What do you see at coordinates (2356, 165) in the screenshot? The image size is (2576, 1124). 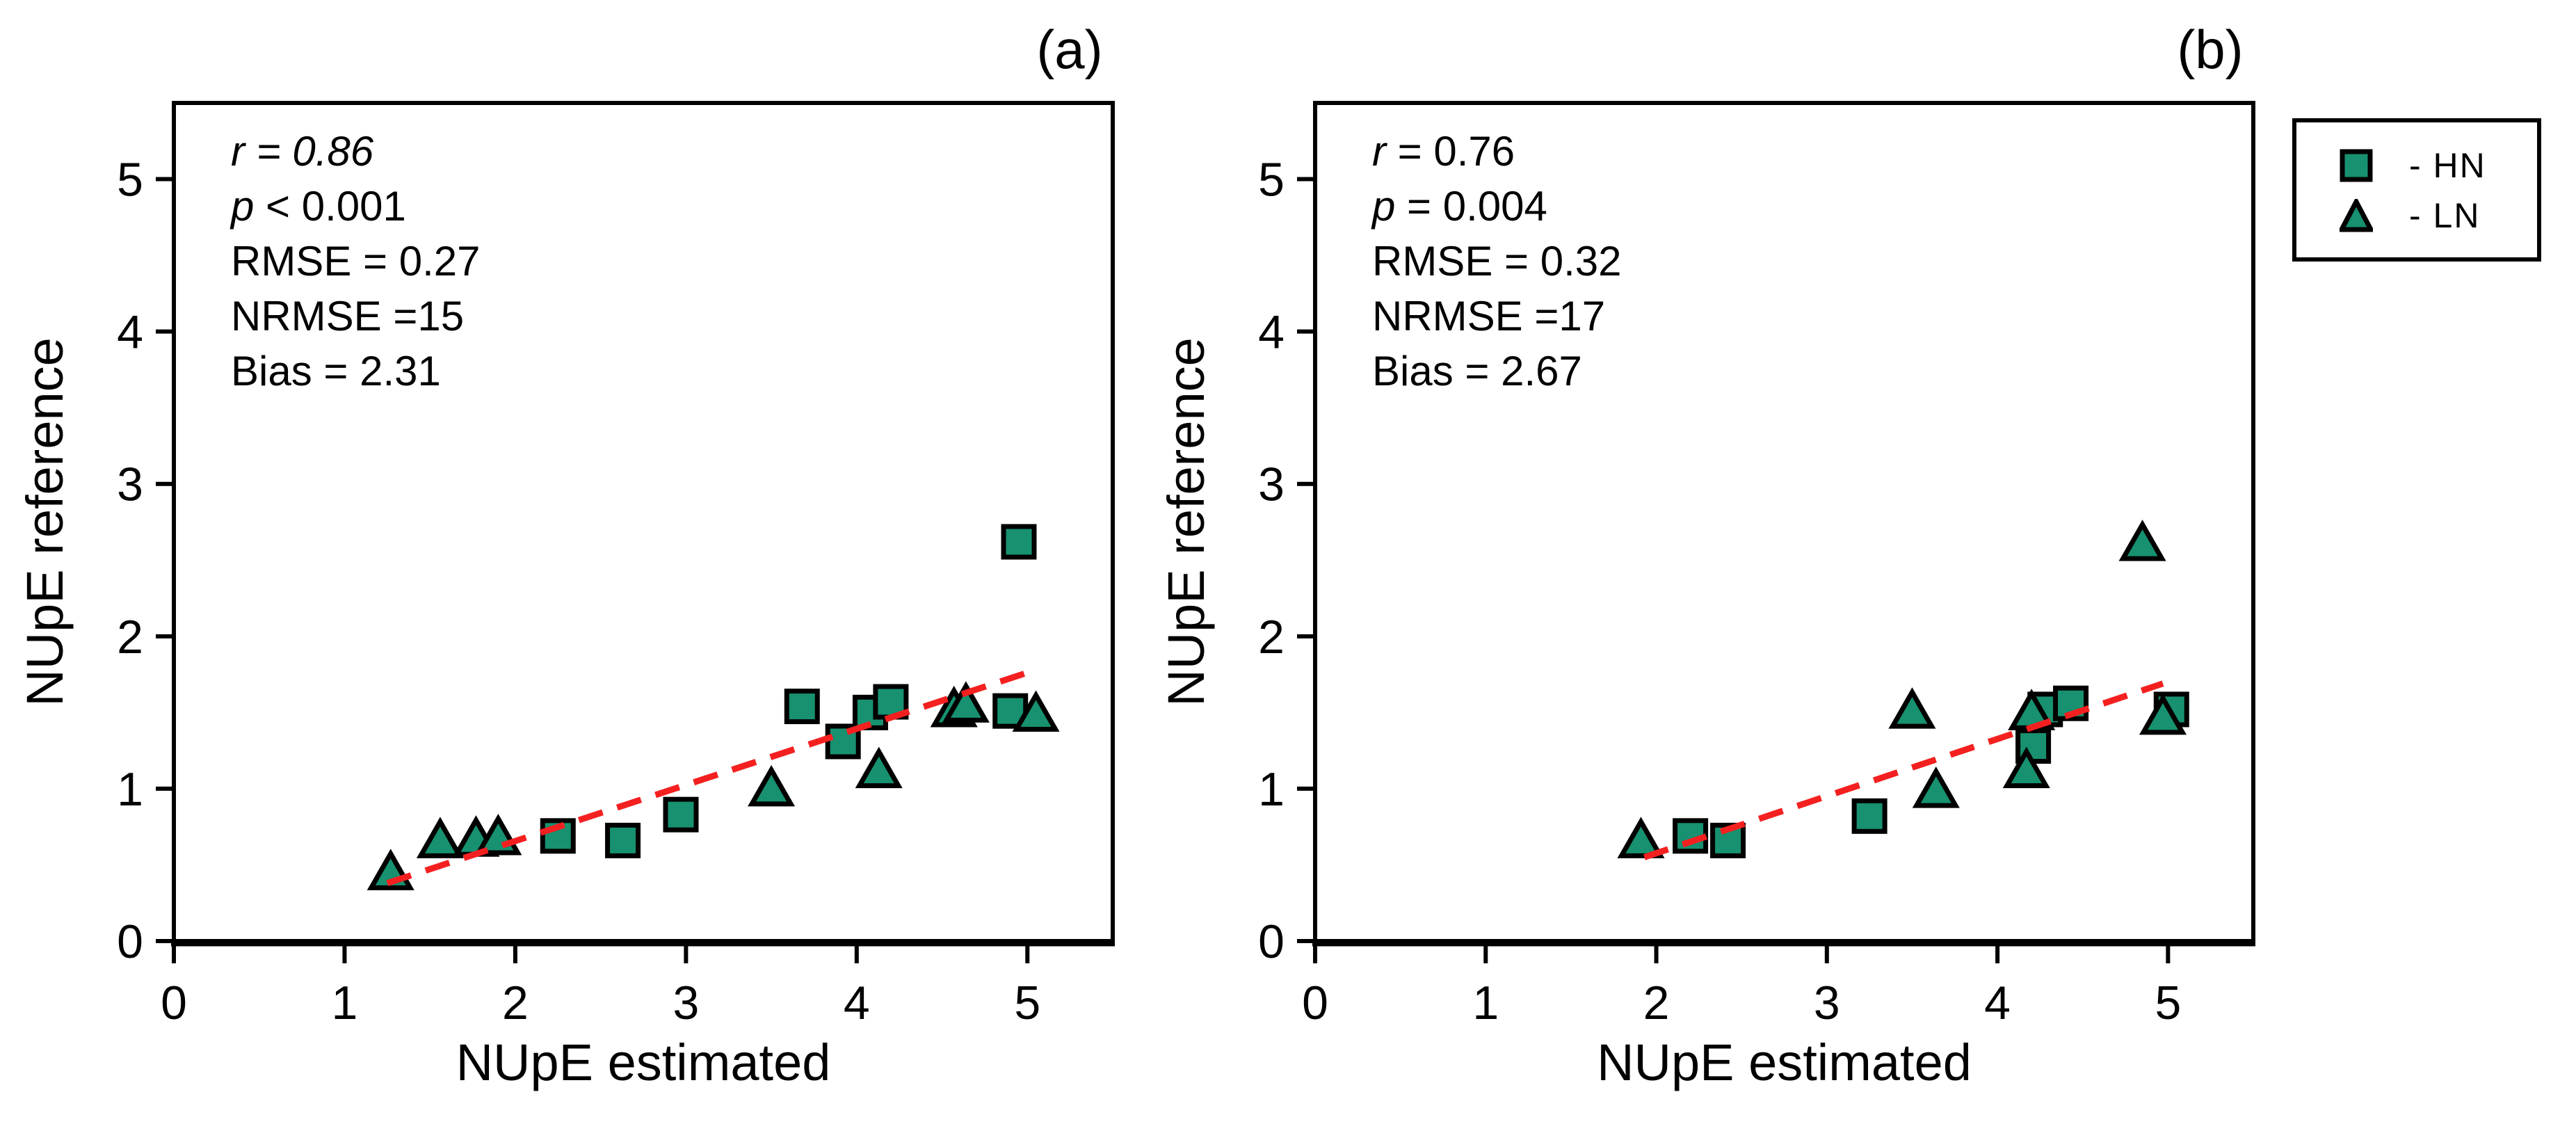 I see `legend-square-marker` at bounding box center [2356, 165].